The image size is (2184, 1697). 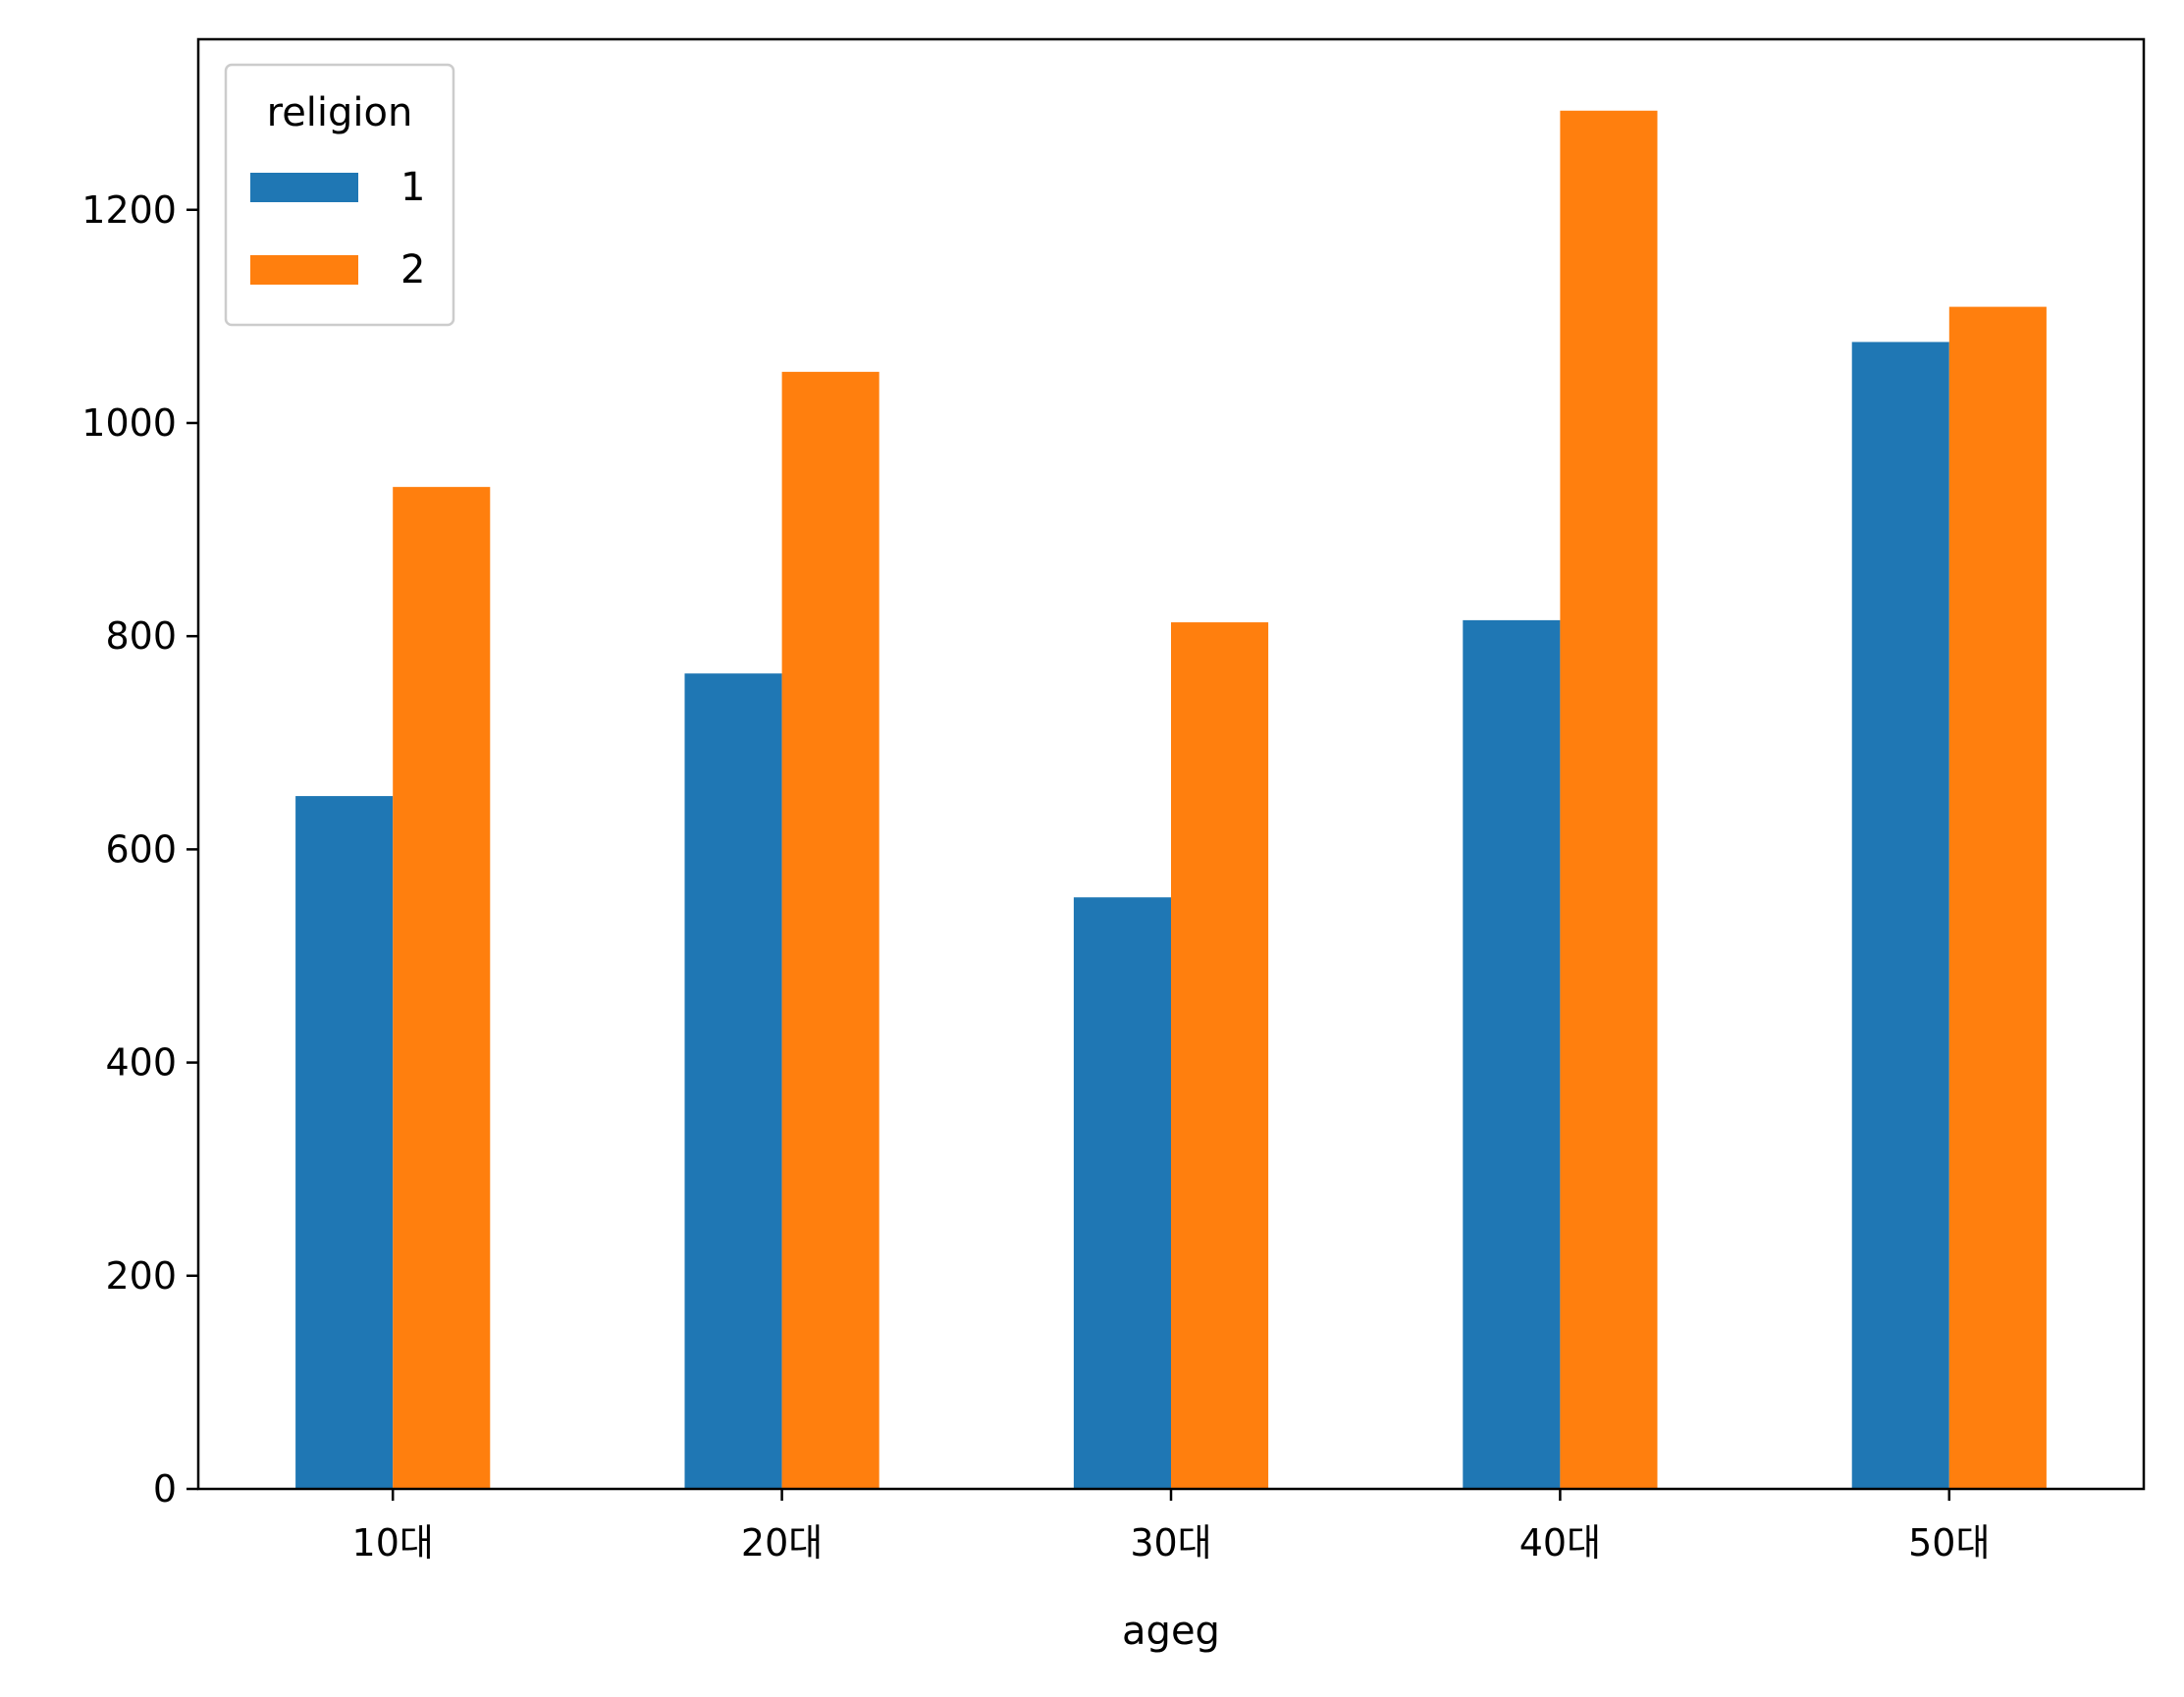 What do you see at coordinates (1949, 1542) in the screenshot?
I see `x-tick-label: 50대` at bounding box center [1949, 1542].